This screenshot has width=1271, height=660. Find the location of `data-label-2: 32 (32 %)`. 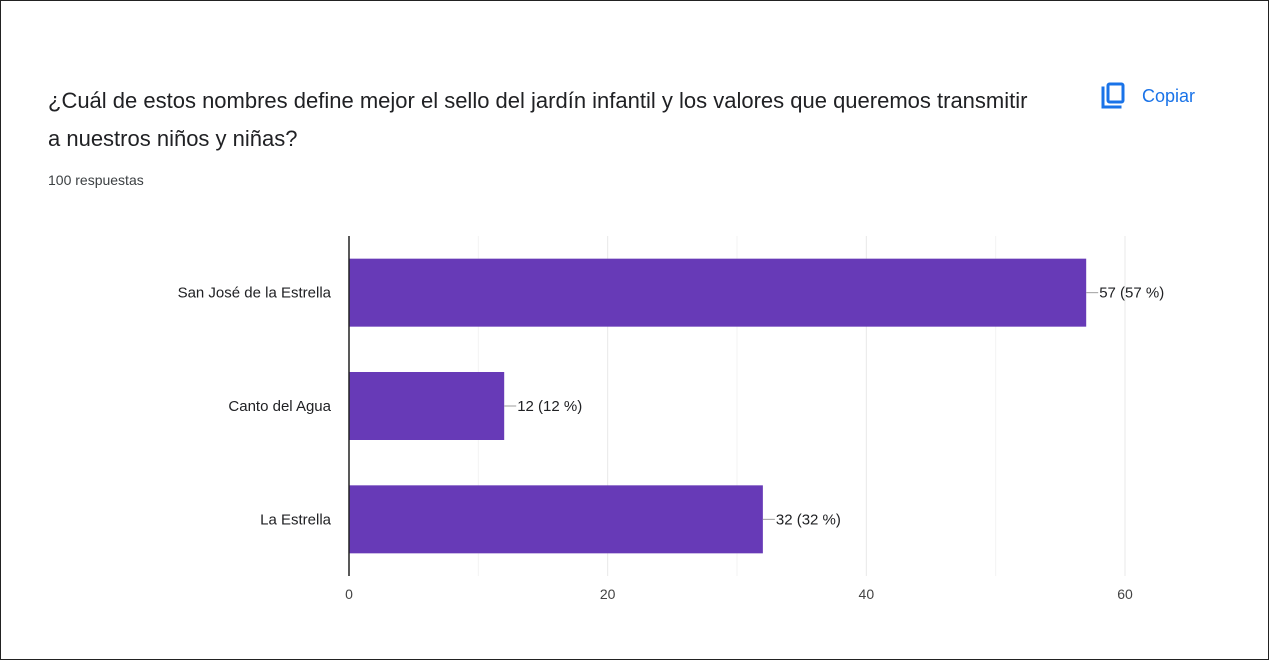

data-label-2: 32 (32 %) is located at coordinates (808, 519).